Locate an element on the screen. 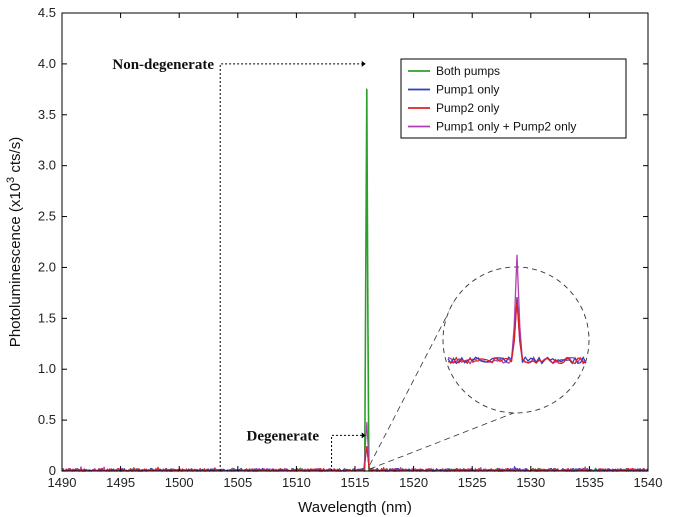 This screenshot has height=517, width=676. legend-item-label: Both pumps is located at coordinates (468, 71).